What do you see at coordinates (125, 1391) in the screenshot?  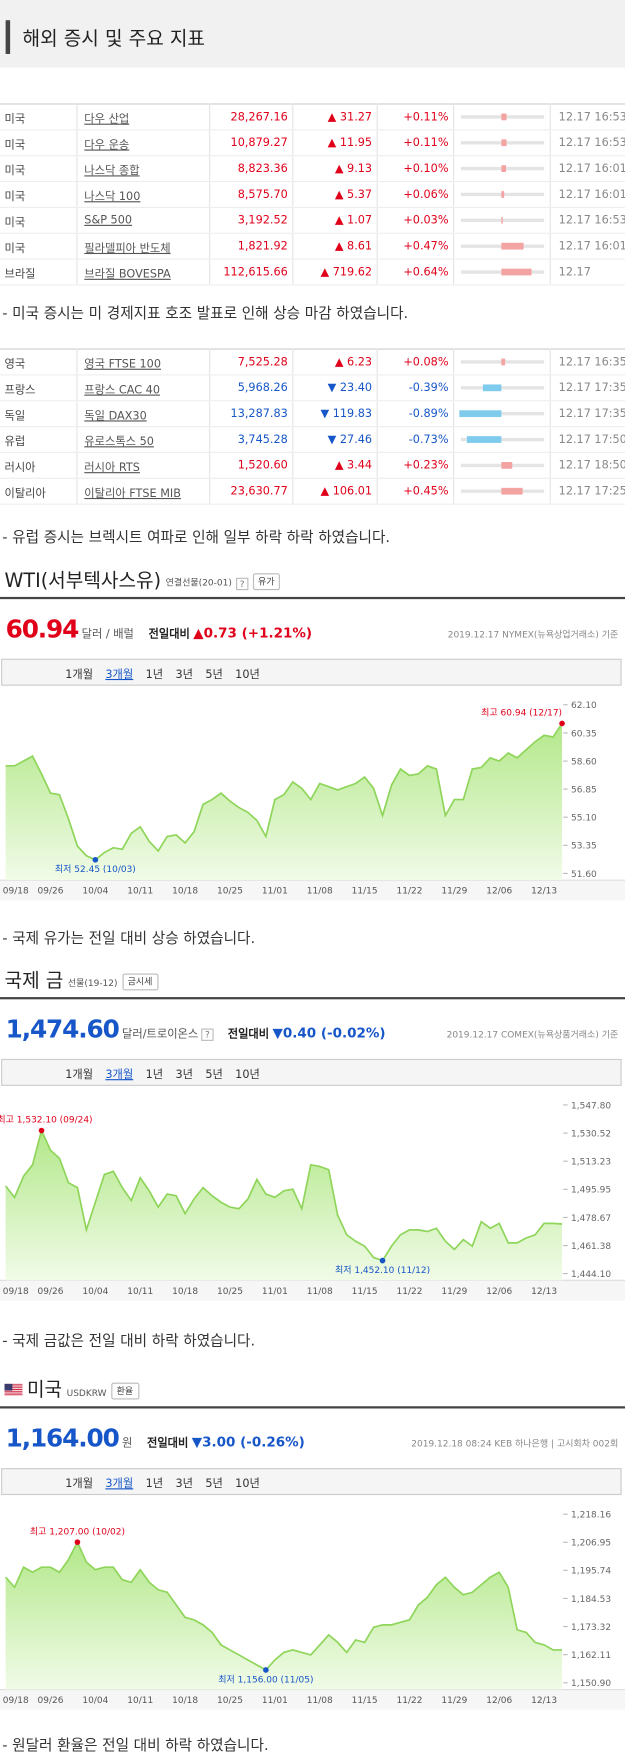 I see `chart-button: 환율` at bounding box center [125, 1391].